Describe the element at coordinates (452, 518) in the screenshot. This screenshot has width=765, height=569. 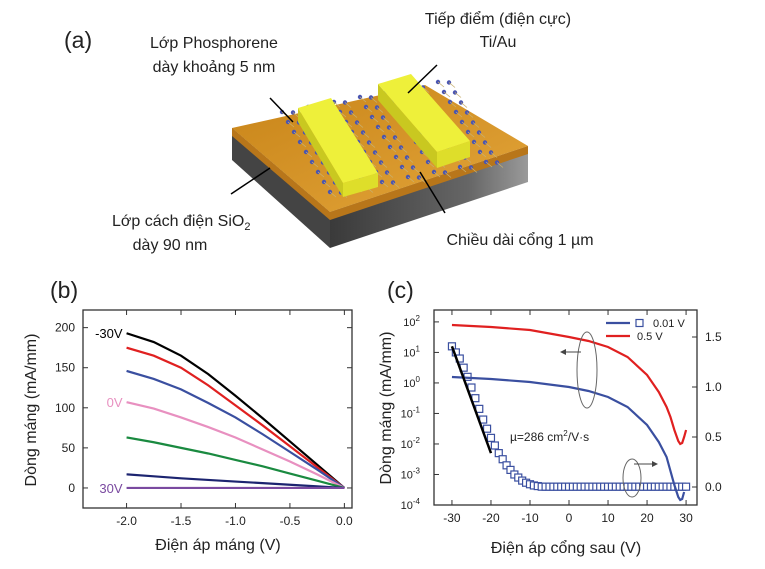
I see `x-tick-label: -30` at that location.